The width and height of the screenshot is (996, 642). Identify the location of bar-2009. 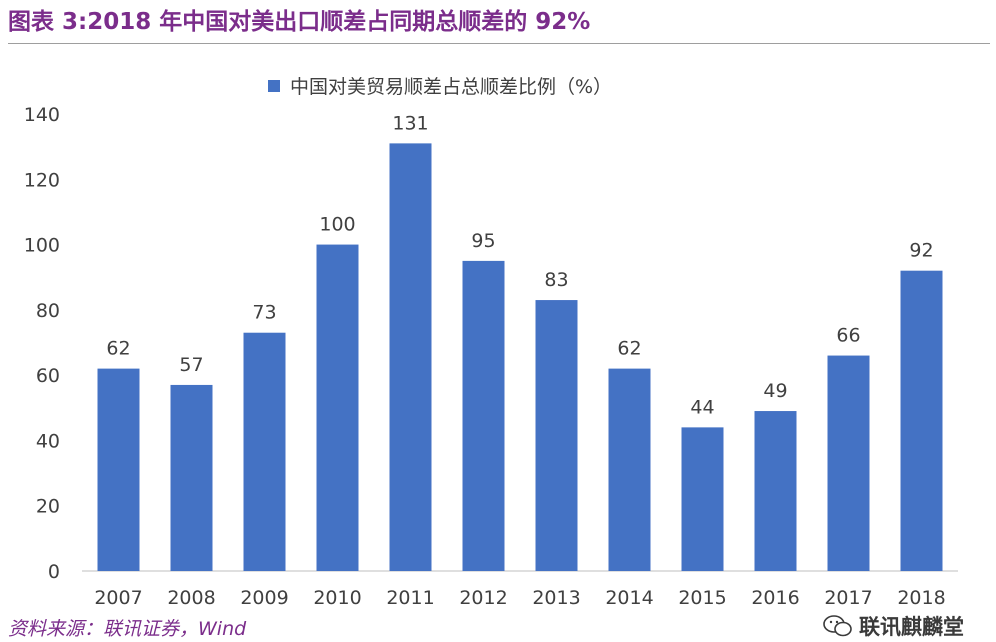
(264, 451).